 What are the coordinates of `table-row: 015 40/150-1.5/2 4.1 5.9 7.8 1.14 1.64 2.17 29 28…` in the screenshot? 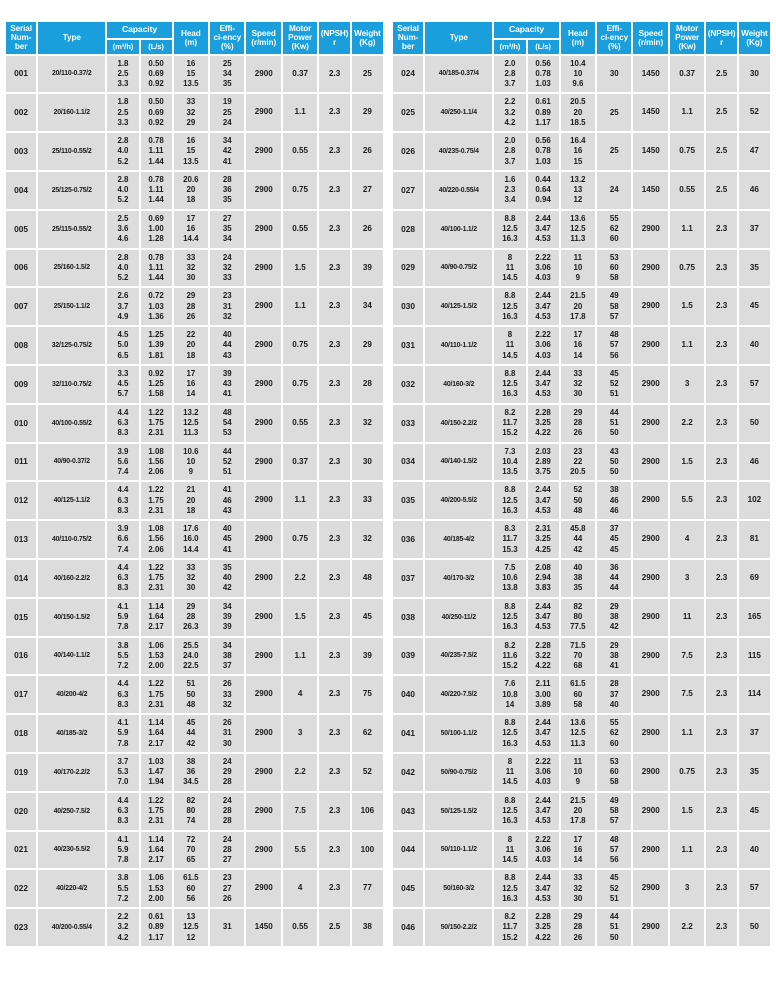 It's located at (194, 617).